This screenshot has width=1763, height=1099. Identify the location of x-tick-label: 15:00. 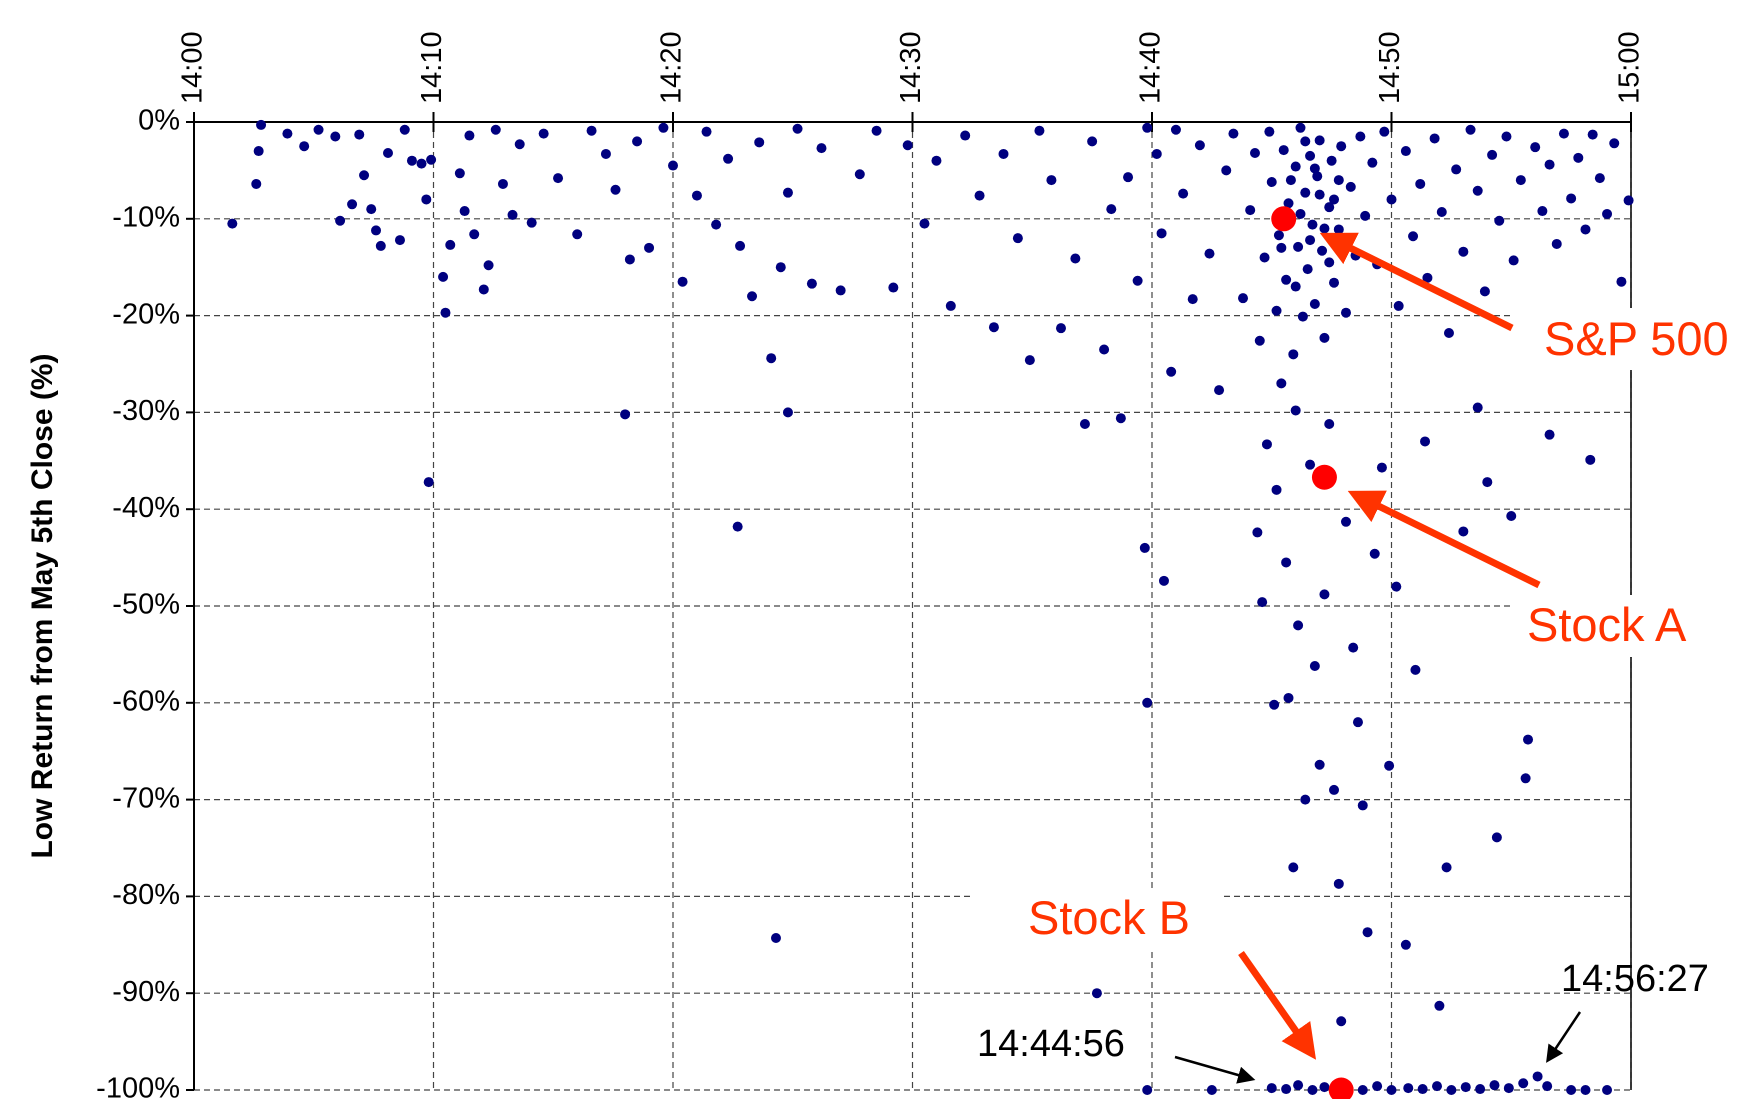
(1630, 67).